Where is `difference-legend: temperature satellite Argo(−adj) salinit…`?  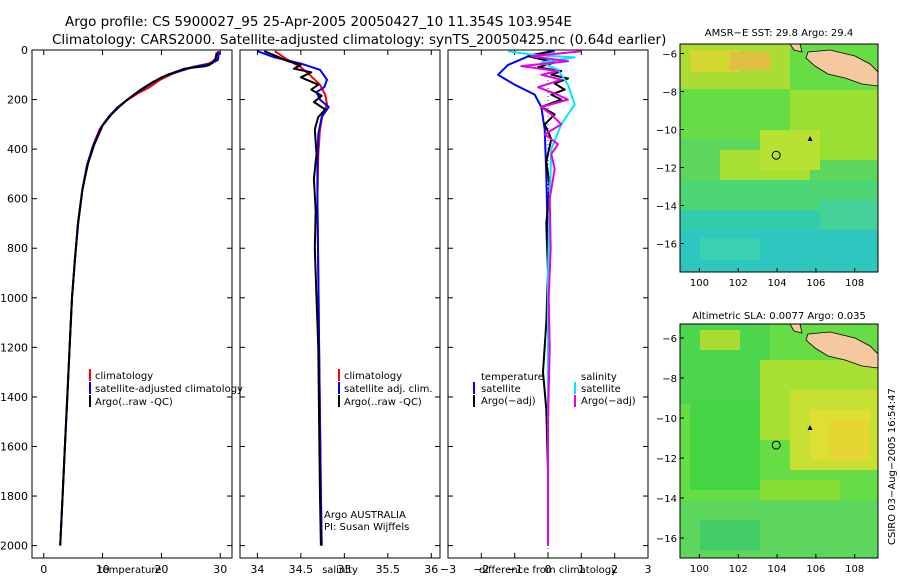 difference-legend: temperature satellite Argo(−adj) salinit… is located at coordinates (554, 389).